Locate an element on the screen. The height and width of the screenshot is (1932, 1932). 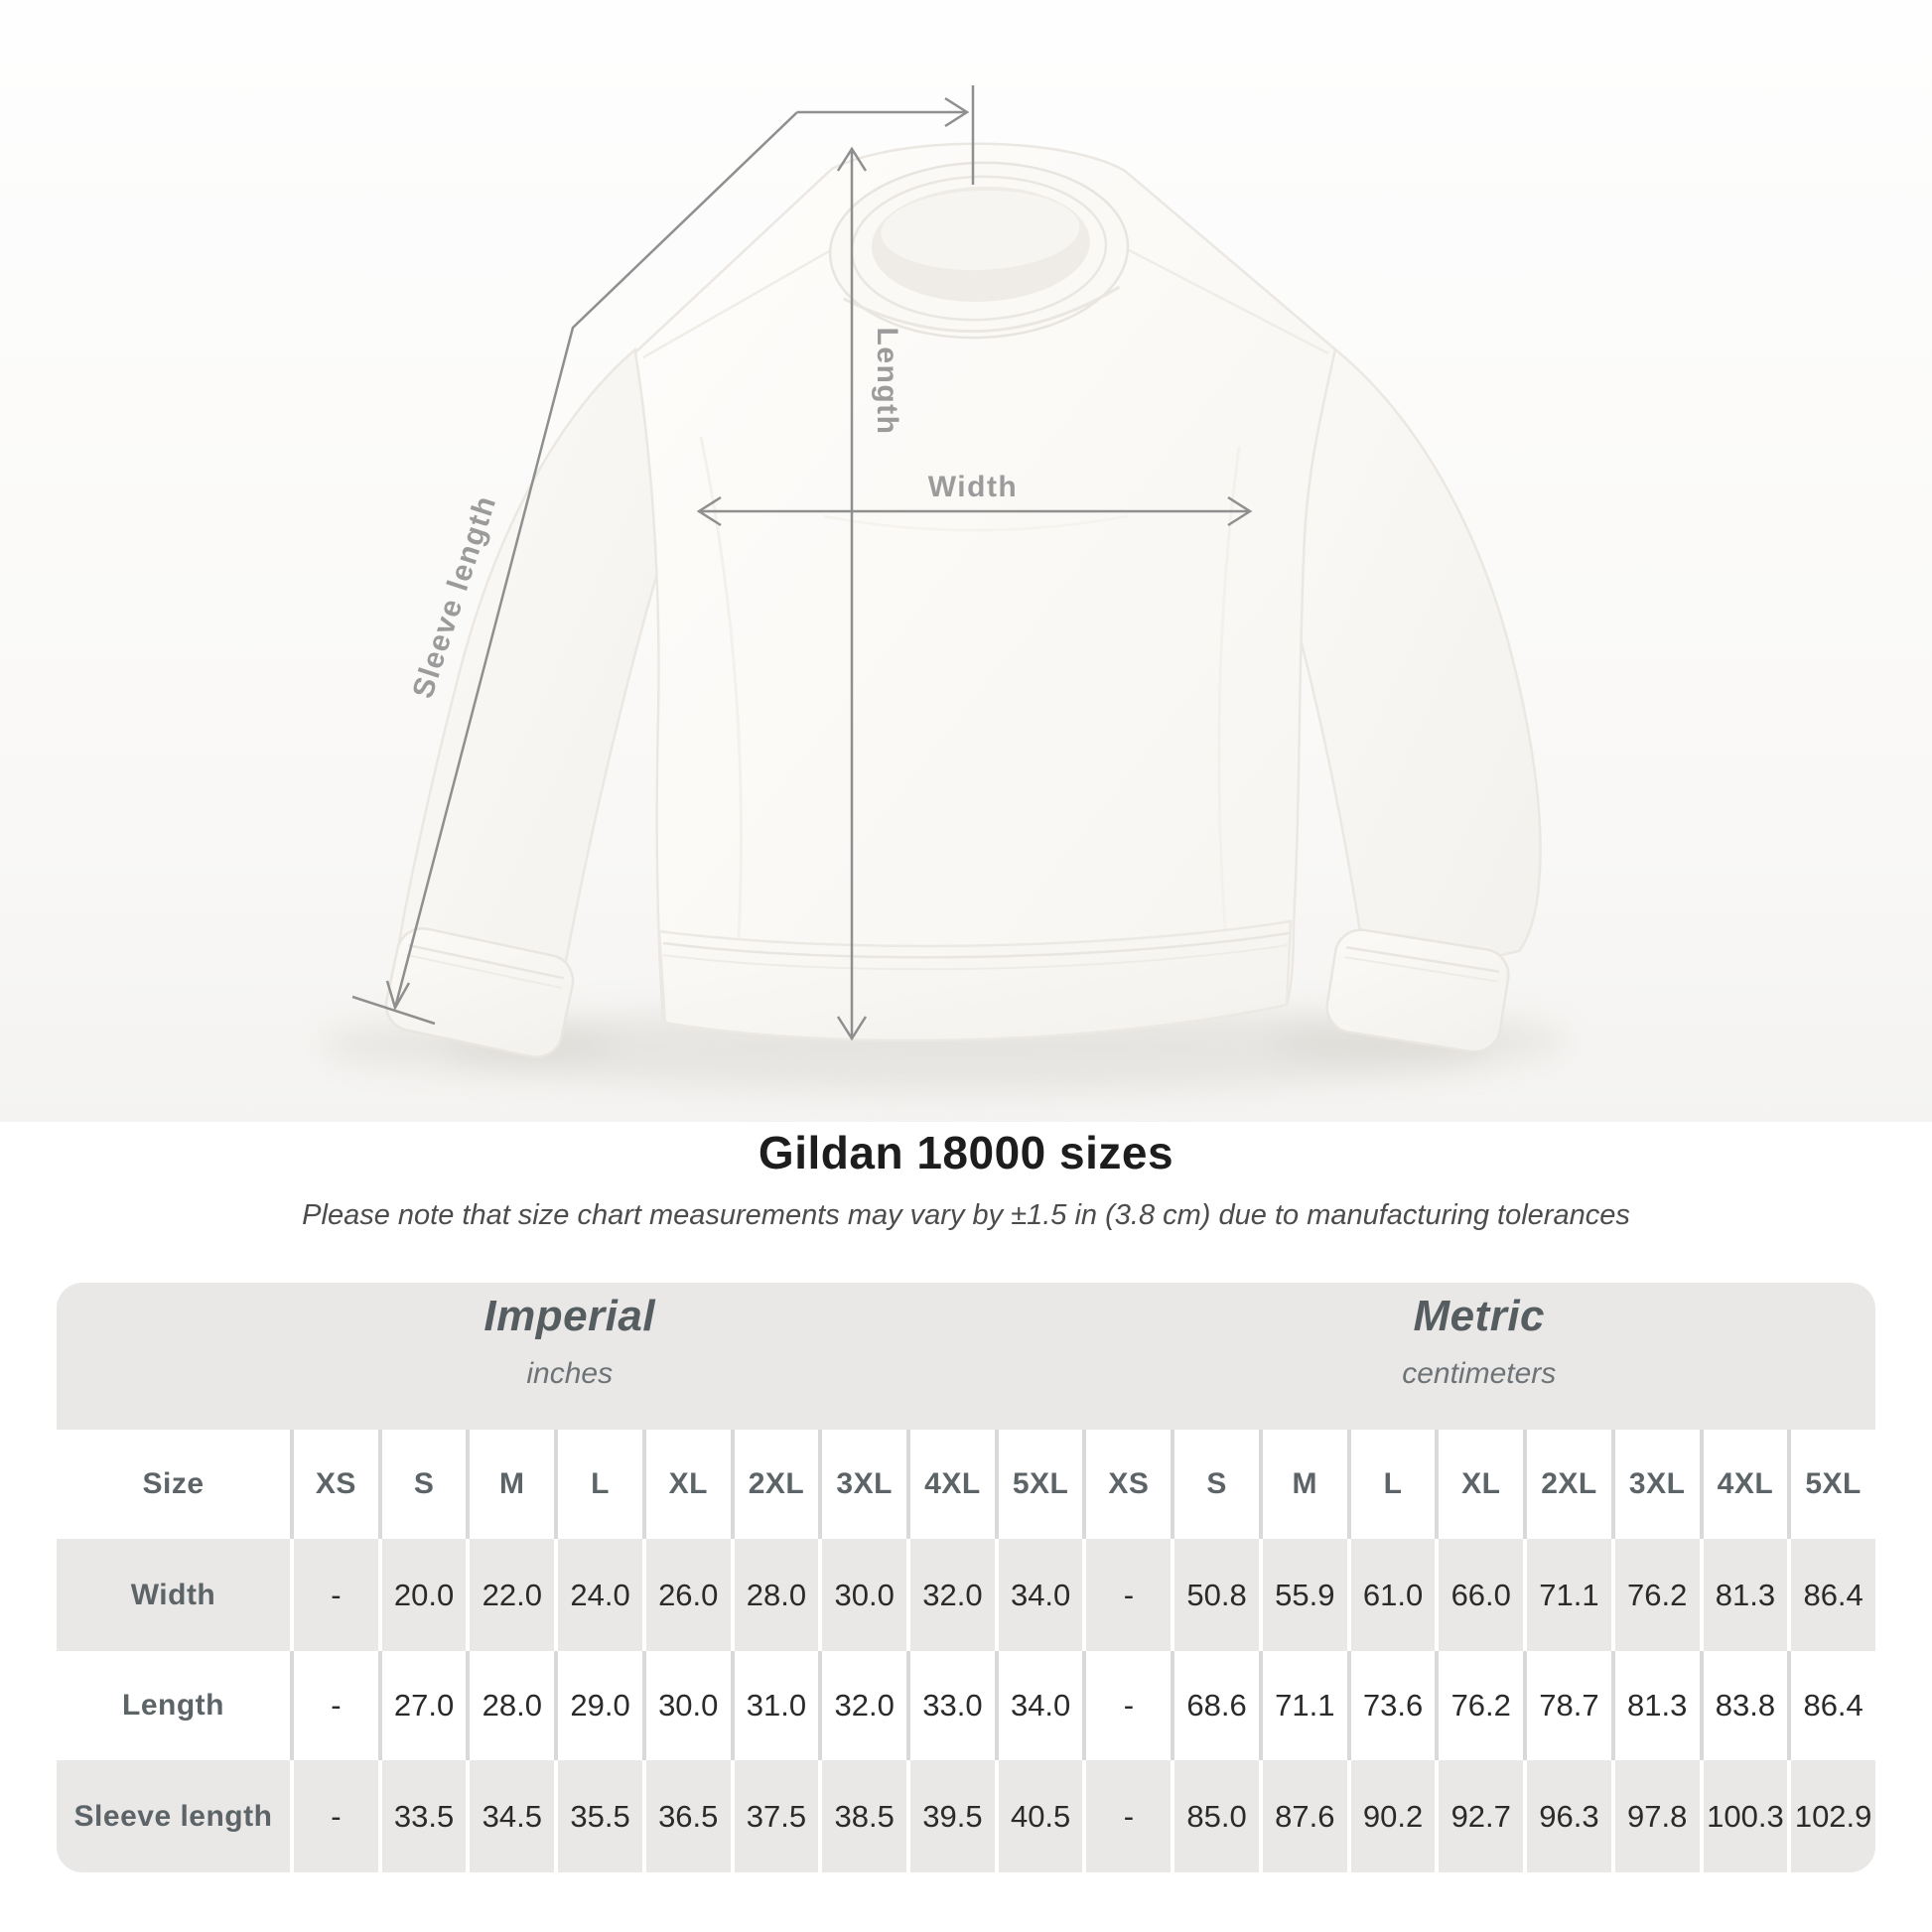
value-cell-imperial: 24.0 is located at coordinates (598, 1595).